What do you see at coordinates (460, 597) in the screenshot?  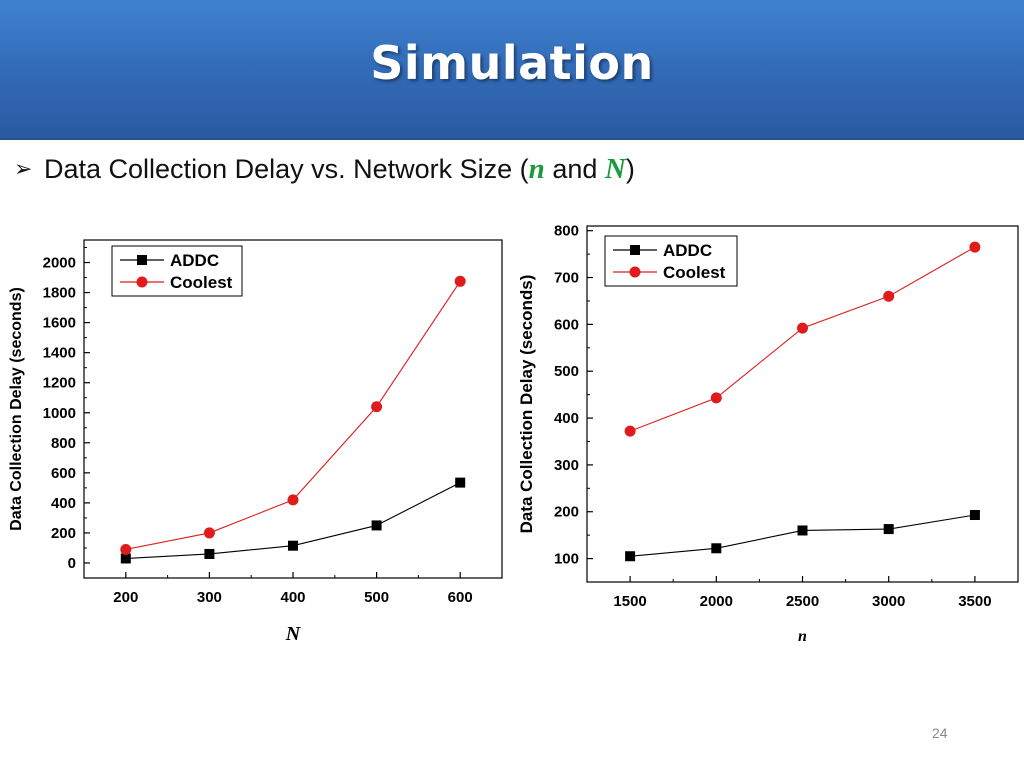 I see `x-tick-label: 600` at bounding box center [460, 597].